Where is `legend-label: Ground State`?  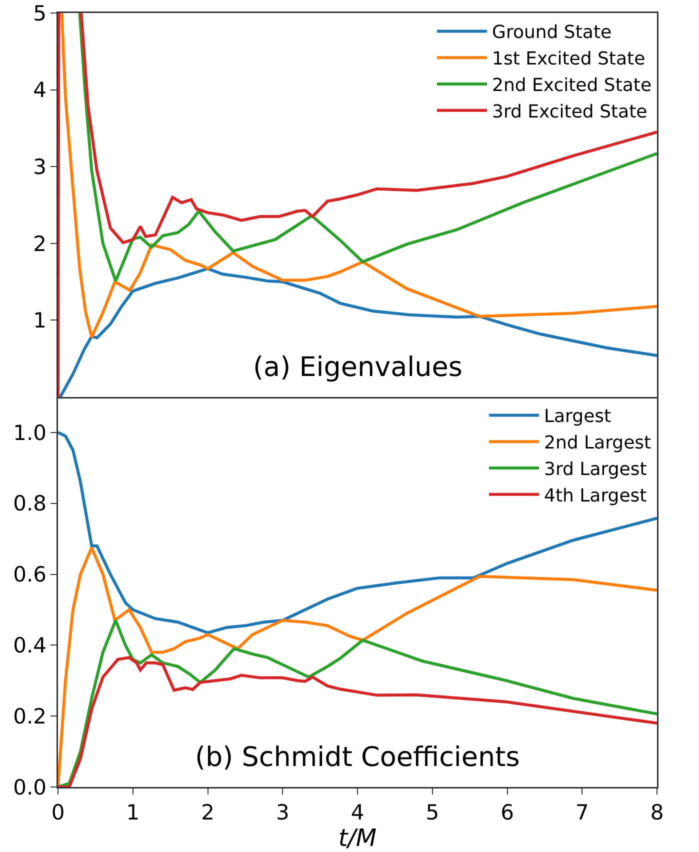
legend-label: Ground State is located at coordinates (552, 33).